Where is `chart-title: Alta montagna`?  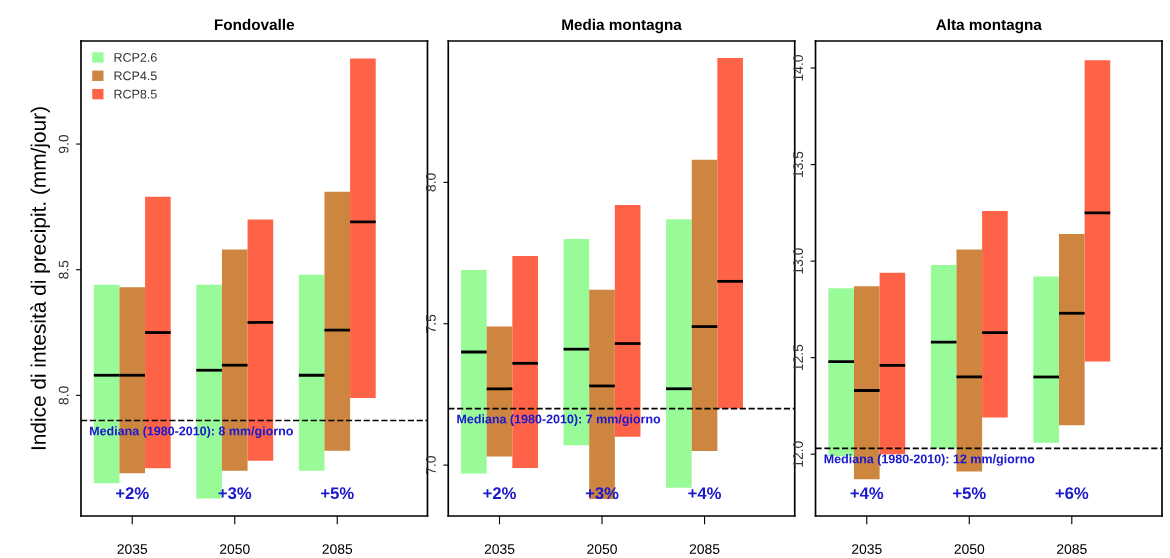 chart-title: Alta montagna is located at coordinates (989, 26).